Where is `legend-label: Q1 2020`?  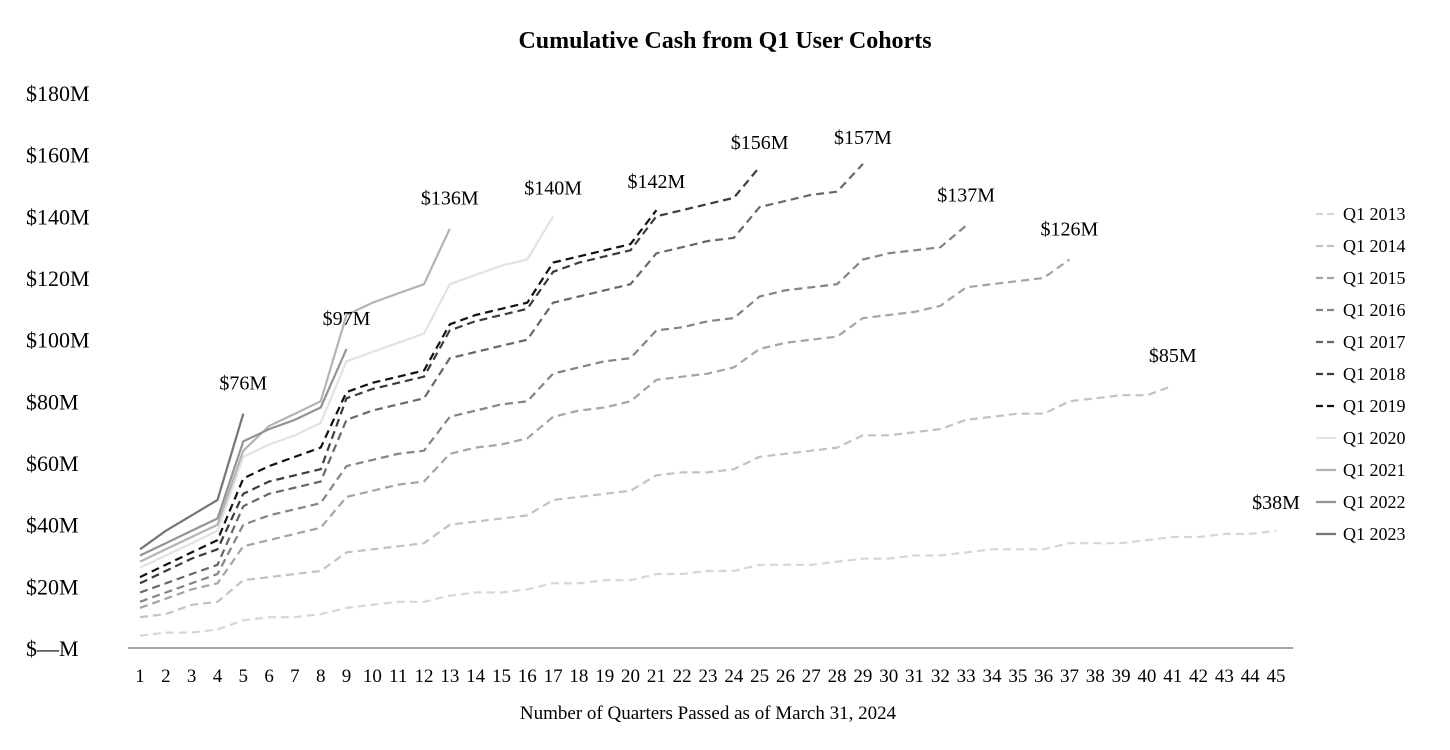
legend-label: Q1 2020 is located at coordinates (1374, 438).